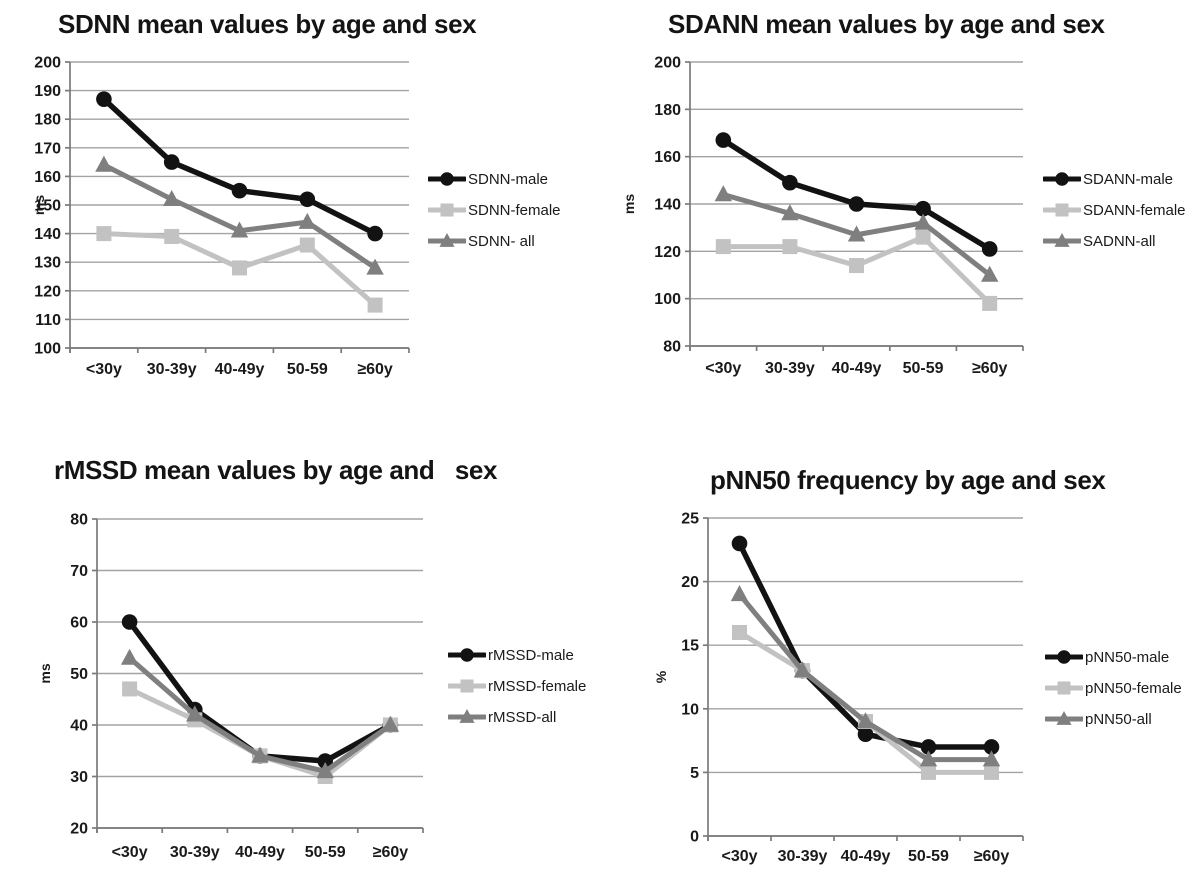 The image size is (1200, 876). Describe the element at coordinates (239, 215) in the screenshot. I see `series-SDNN- all` at that location.